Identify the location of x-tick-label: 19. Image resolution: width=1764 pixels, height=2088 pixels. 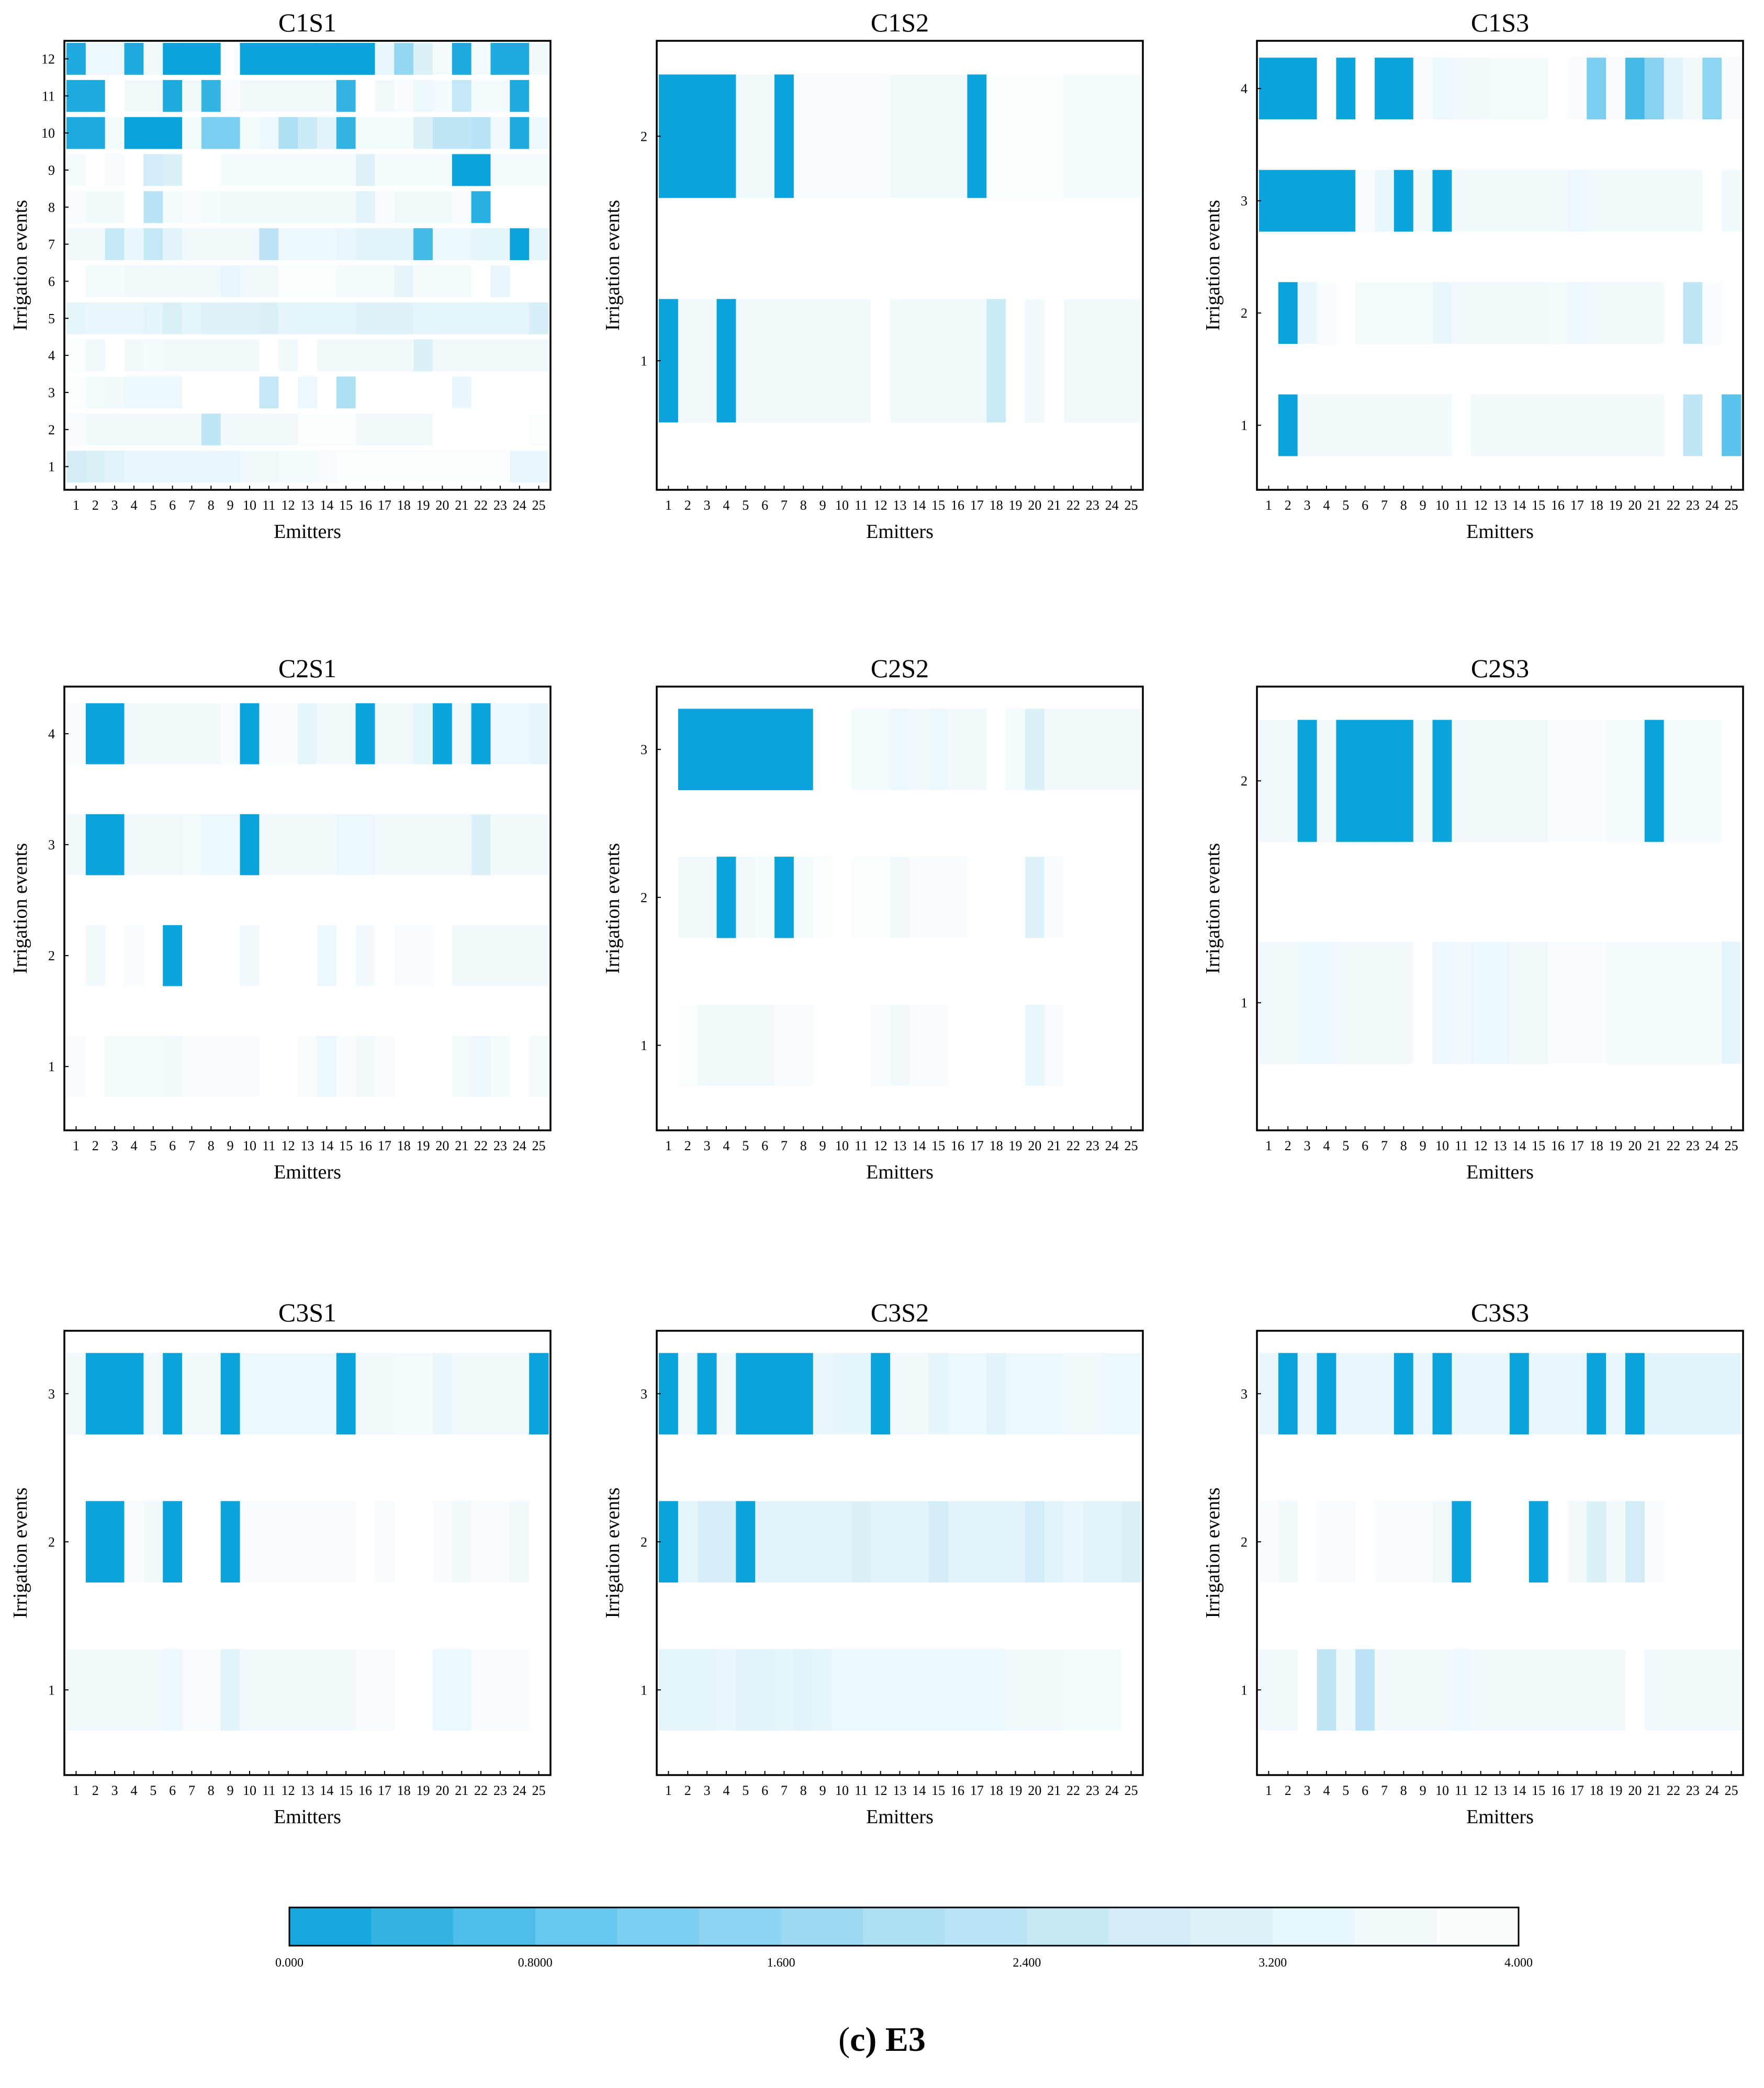
(1616, 1790).